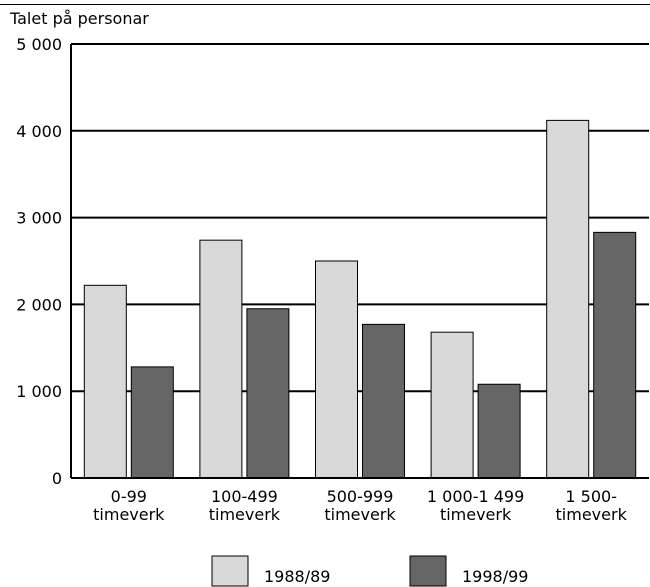  Describe the element at coordinates (129, 496) in the screenshot. I see `x-tick-label: 0-99` at that location.